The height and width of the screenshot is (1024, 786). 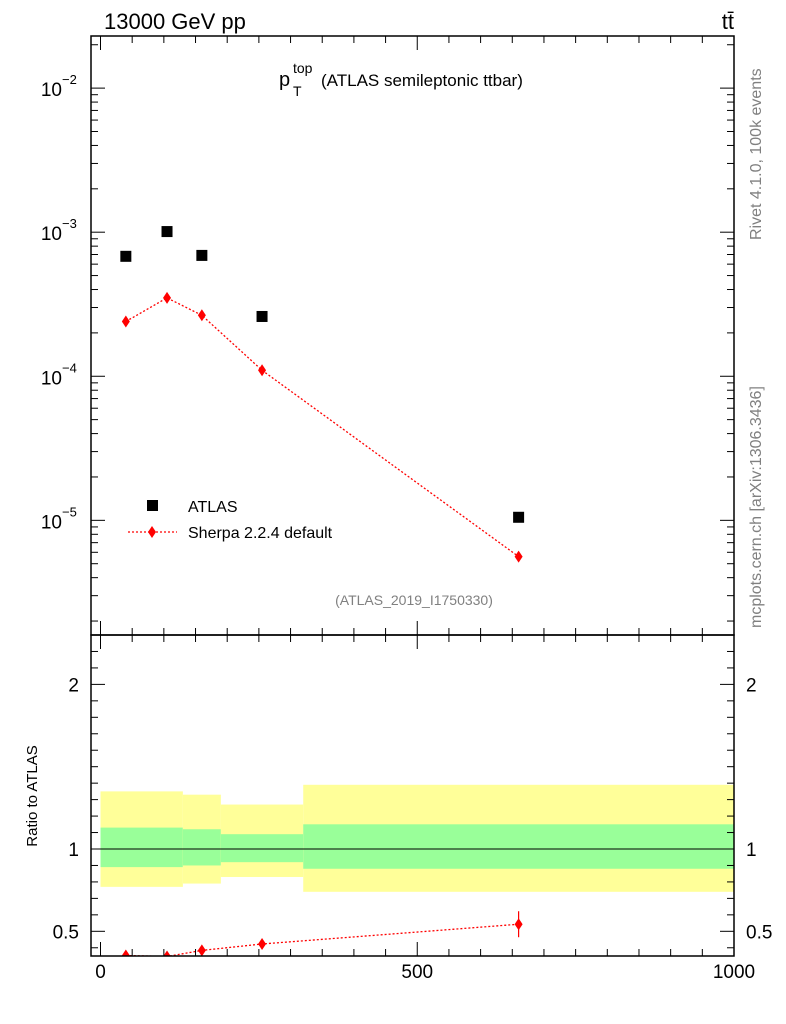 What do you see at coordinates (69, 511) in the screenshot?
I see `main-y-tick-exponent: −5` at bounding box center [69, 511].